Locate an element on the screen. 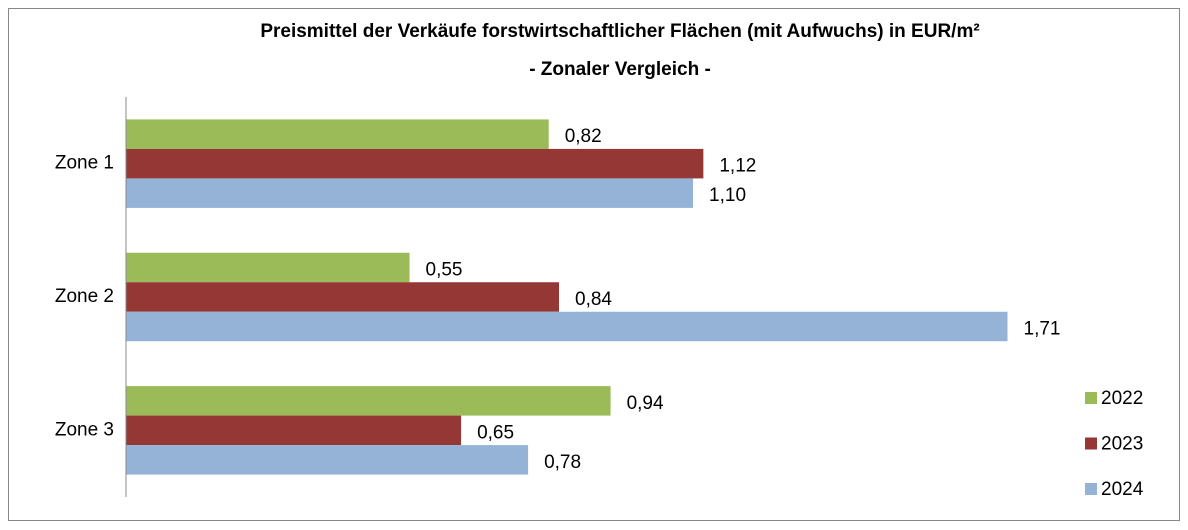 This screenshot has height=530, width=1188. chart-subtitle: - Zonaler Vergleich - is located at coordinates (620, 69).